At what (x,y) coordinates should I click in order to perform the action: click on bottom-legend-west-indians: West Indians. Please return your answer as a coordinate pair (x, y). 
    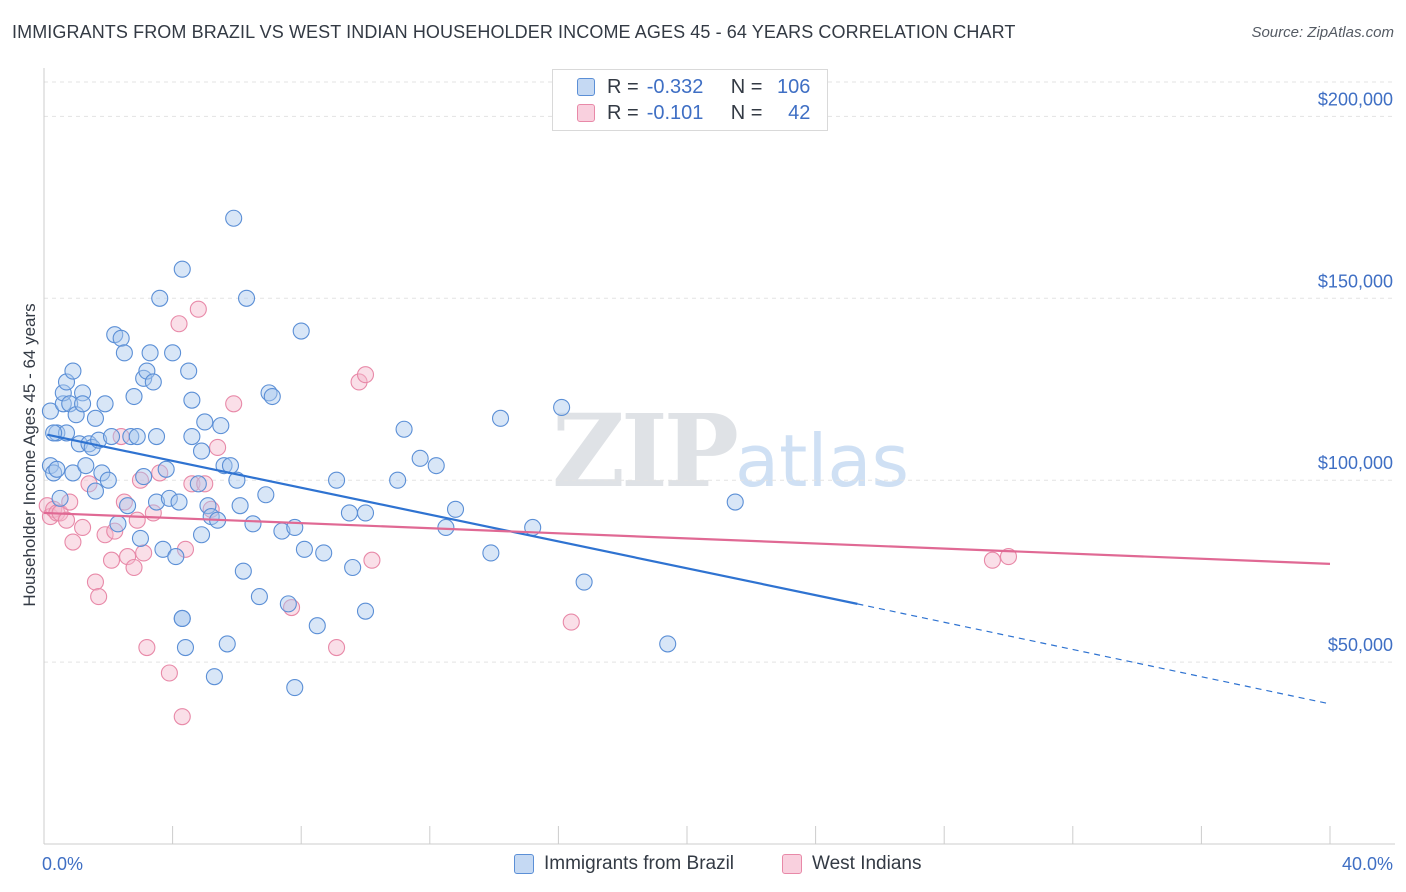
    Looking at the image, I should click on (851, 864).